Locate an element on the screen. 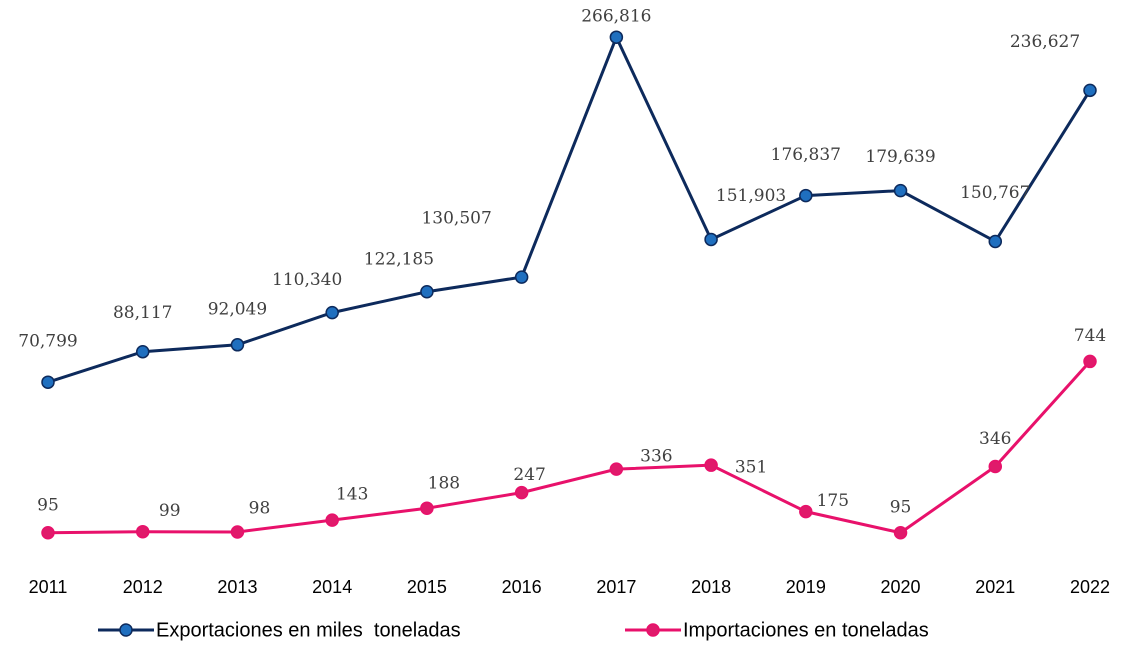 The image size is (1130, 645). data-label: 130,507 is located at coordinates (456, 219).